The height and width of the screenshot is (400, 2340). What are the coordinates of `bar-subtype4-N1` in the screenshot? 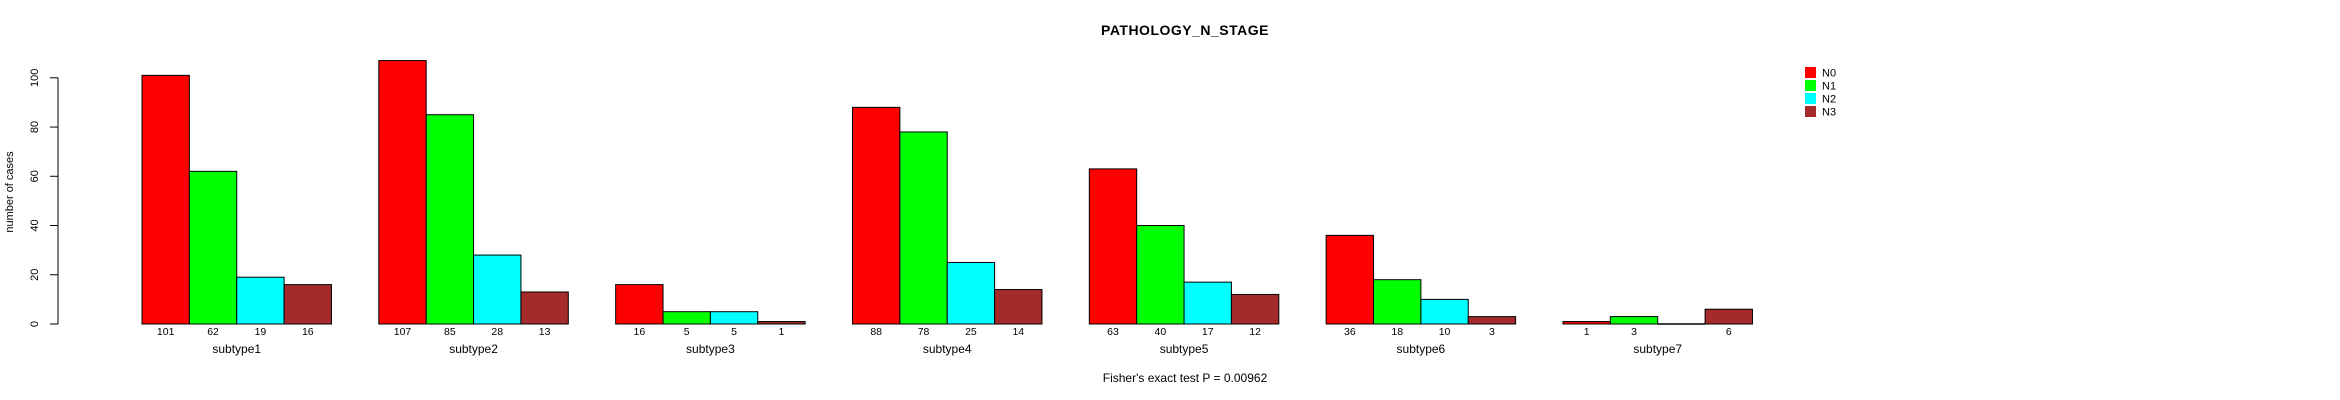 It's located at (923, 228).